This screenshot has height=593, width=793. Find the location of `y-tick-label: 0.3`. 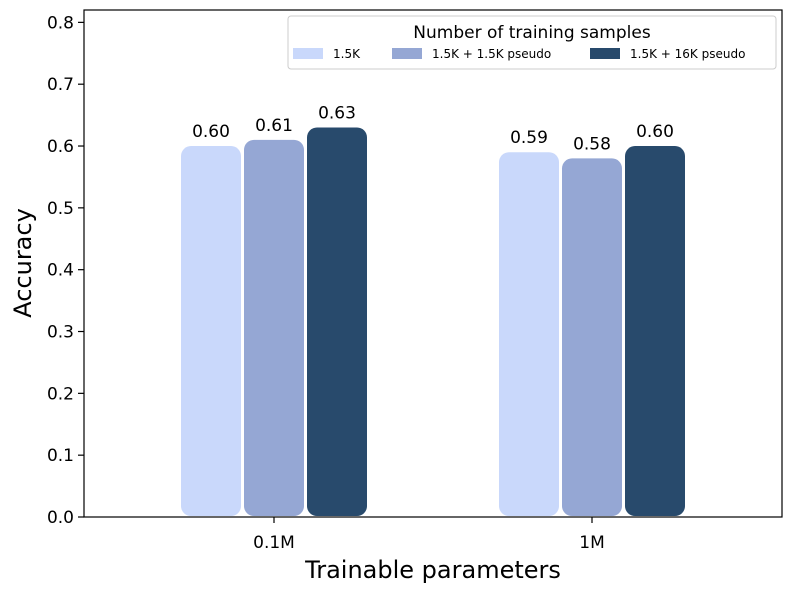

y-tick-label: 0.3 is located at coordinates (60, 333).